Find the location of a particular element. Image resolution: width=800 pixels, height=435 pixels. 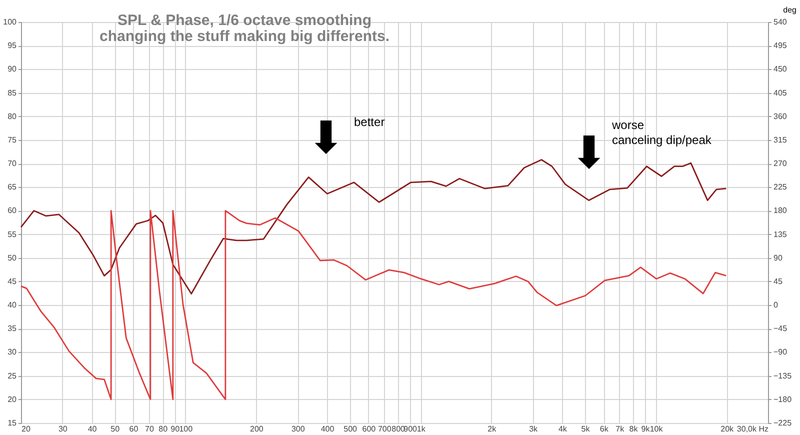

y2-tick-label: 270 is located at coordinates (781, 163).